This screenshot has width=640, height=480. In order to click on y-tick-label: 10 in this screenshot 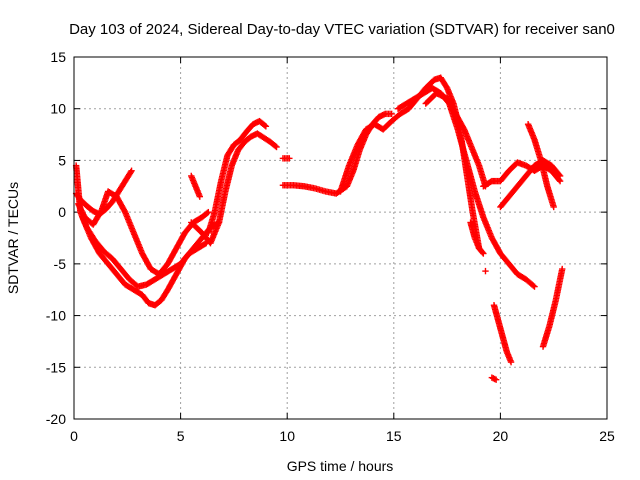, I will do `click(58, 109)`.